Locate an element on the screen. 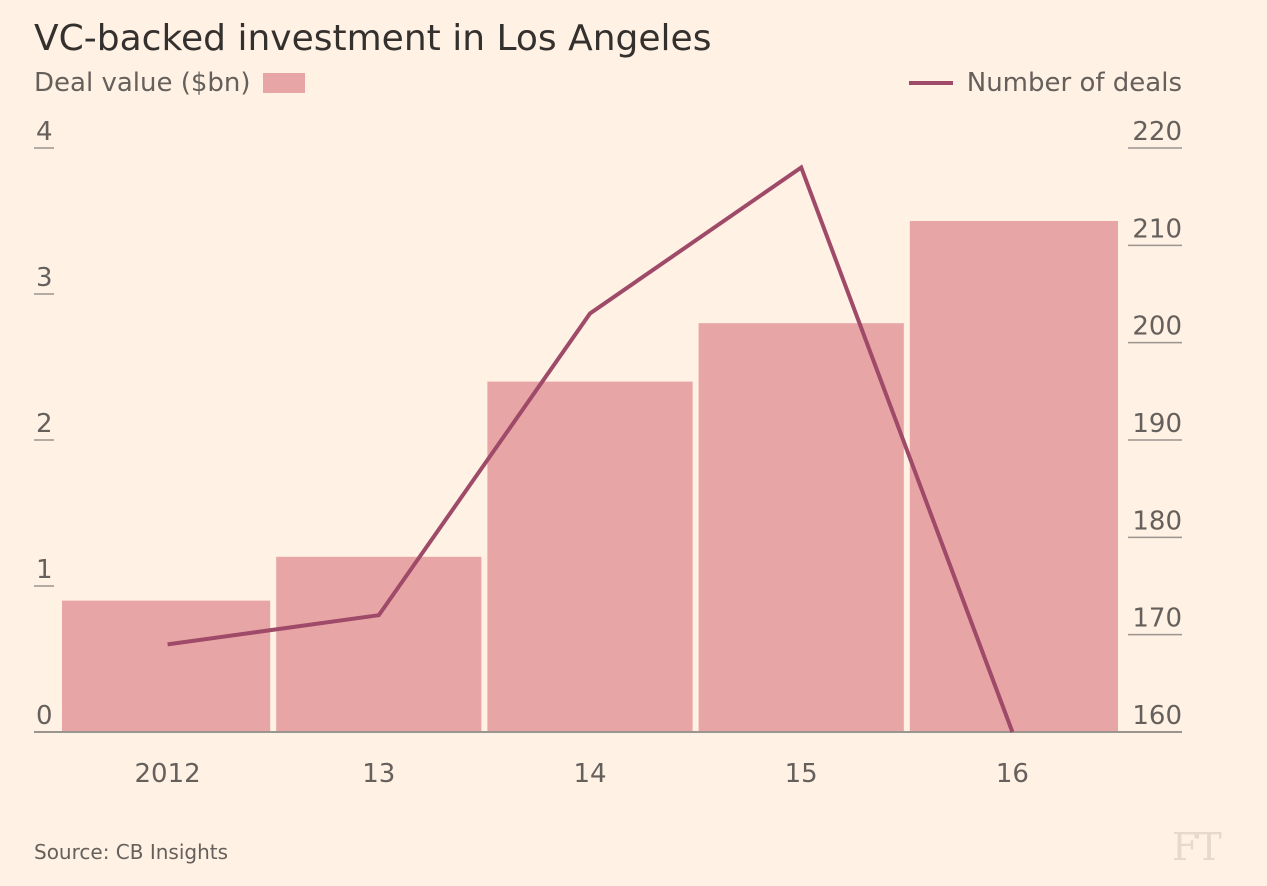 The height and width of the screenshot is (886, 1267). y-left-tick-label: 4 is located at coordinates (44, 132).